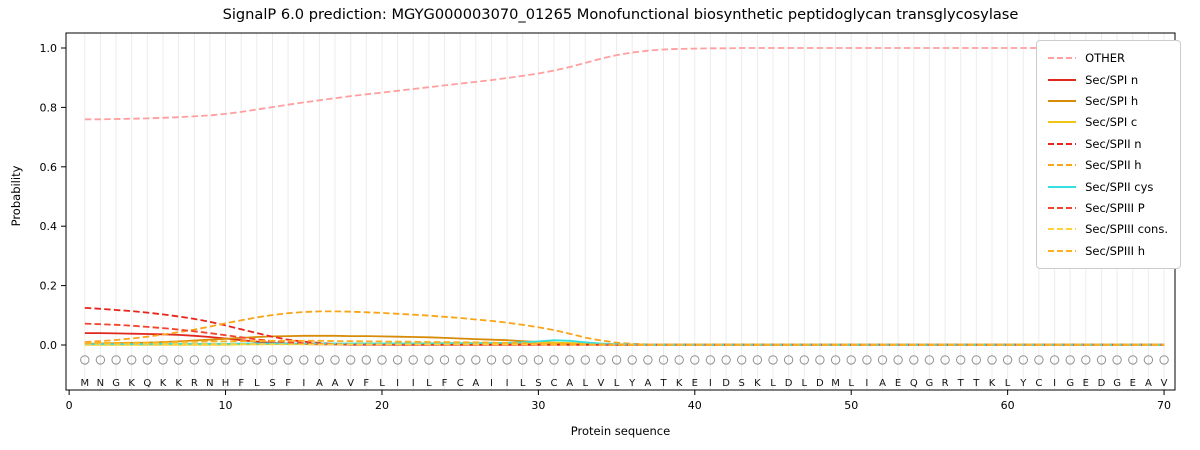 This screenshot has height=450, width=1200. I want to click on x-tick-label: 10, so click(226, 405).